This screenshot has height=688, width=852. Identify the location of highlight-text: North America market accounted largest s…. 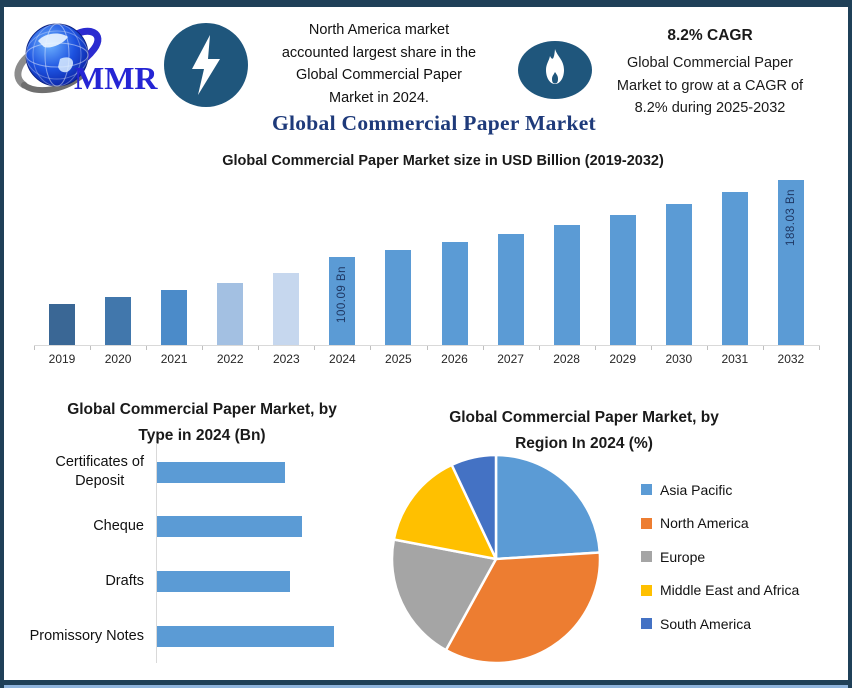
(379, 64).